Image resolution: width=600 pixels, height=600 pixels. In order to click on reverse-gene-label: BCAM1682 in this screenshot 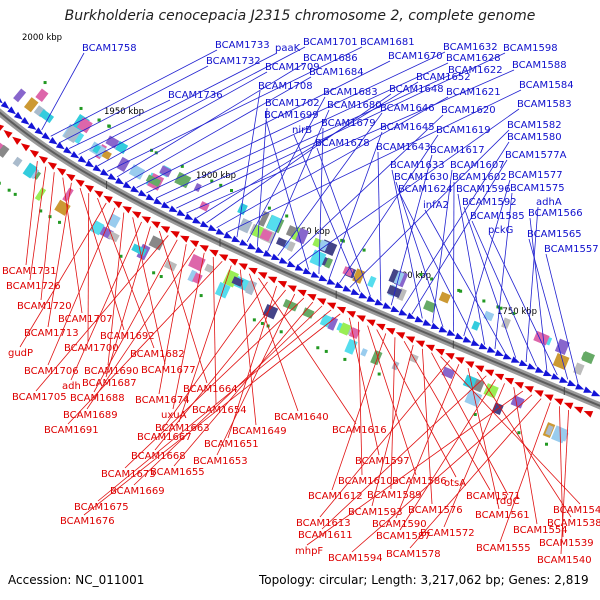, I will do `click(157, 354)`.